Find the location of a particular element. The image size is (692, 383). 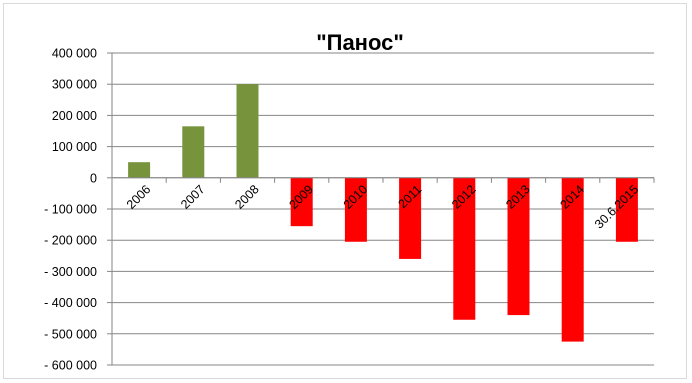

x-tick-label: 2008 is located at coordinates (247, 197).